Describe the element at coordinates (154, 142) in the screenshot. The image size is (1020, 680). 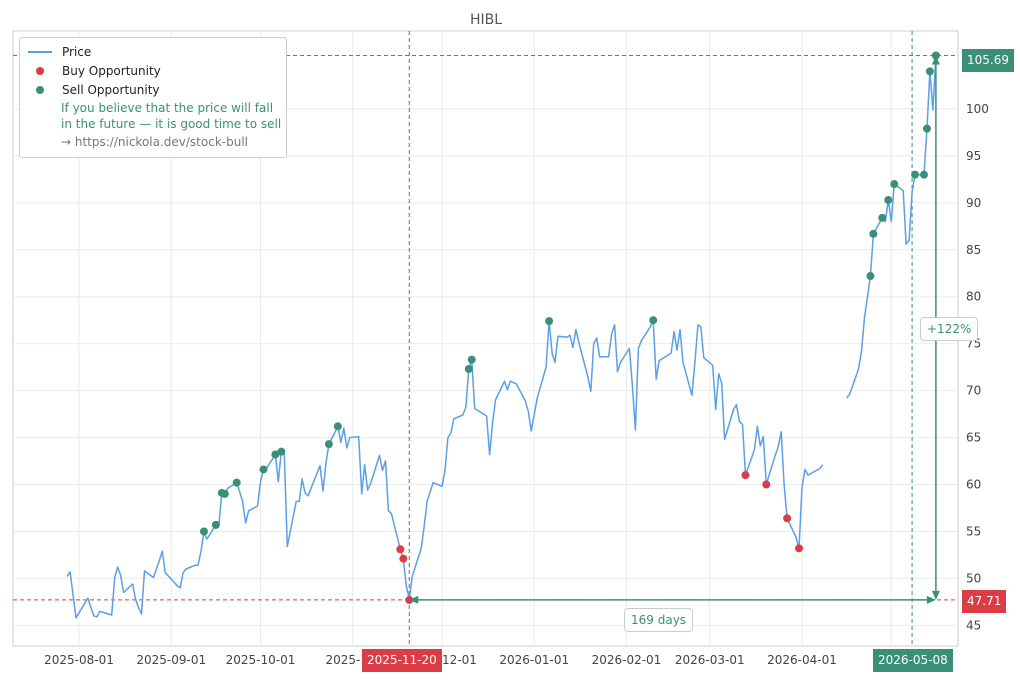
I see `legend-link: → https://nickola.dev/stock-bull` at that location.